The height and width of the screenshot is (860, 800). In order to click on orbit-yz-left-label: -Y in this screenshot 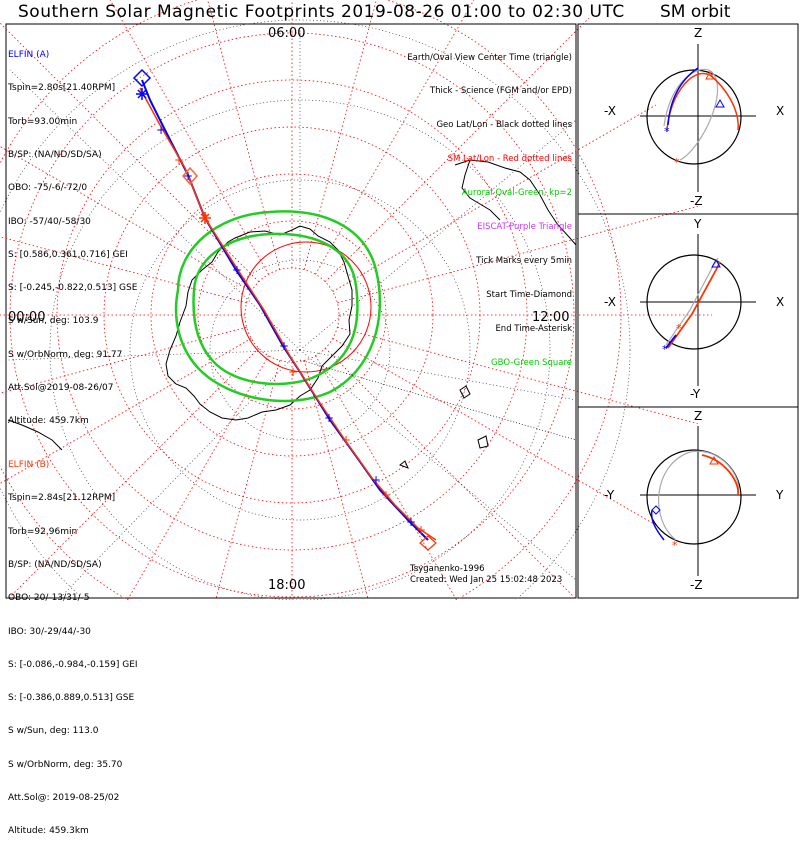, I will do `click(609, 495)`.